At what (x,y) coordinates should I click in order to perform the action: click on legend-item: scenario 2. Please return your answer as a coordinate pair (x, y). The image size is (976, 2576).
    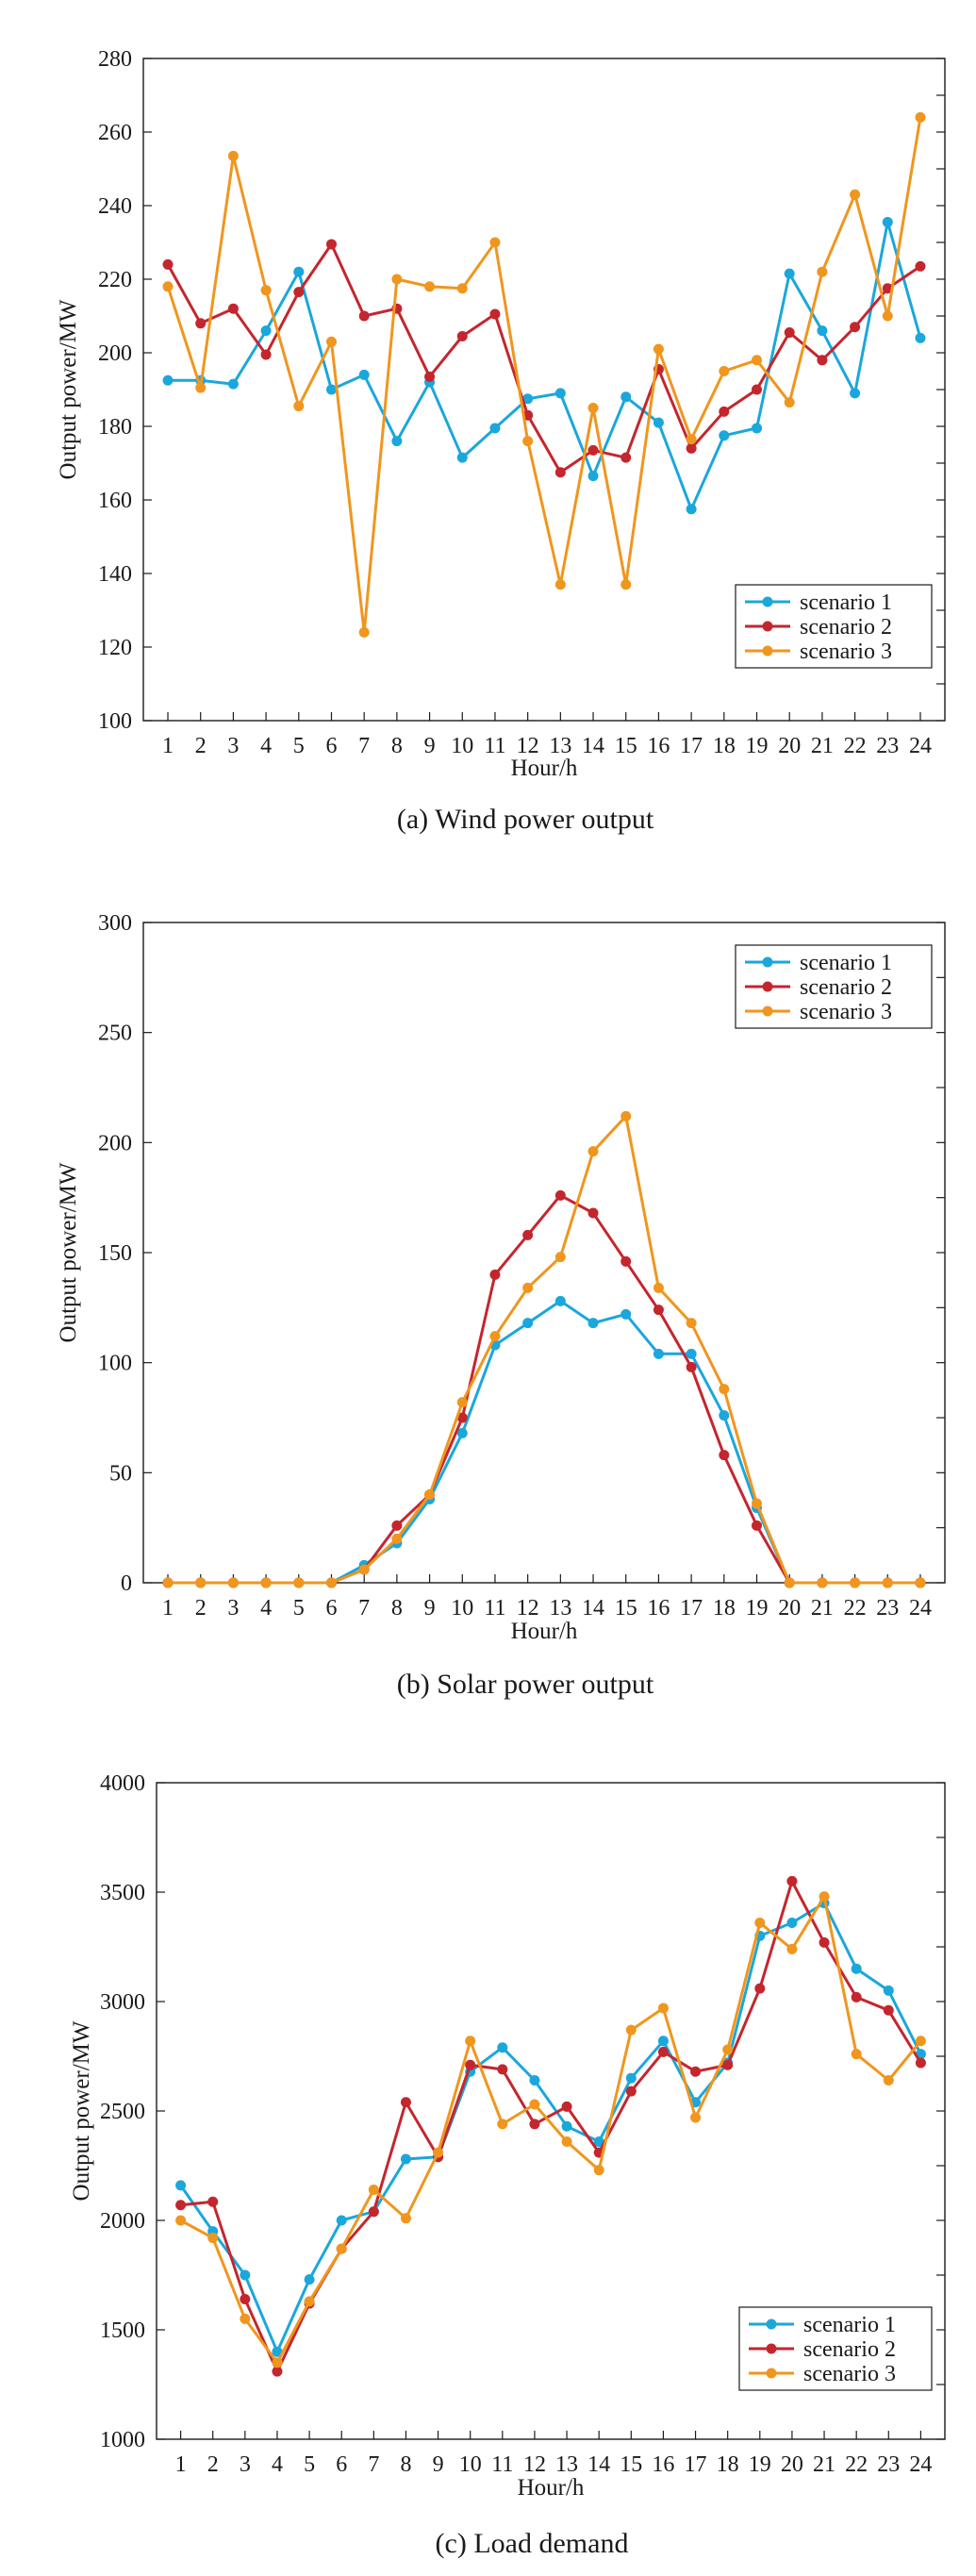
    Looking at the image, I should click on (818, 988).